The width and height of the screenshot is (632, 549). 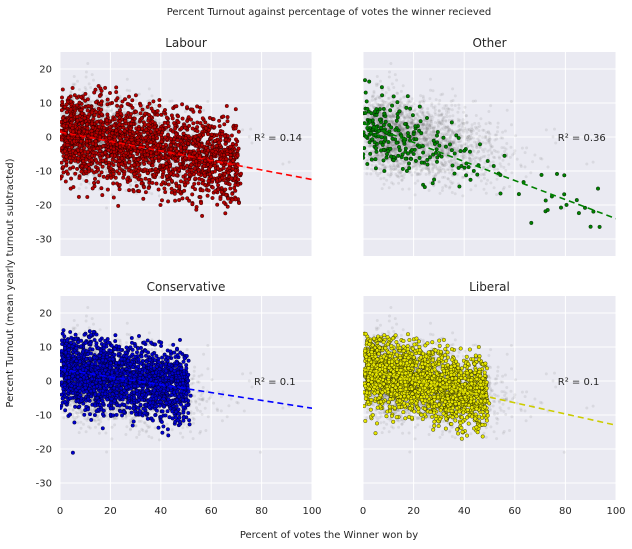 I want to click on y-tick-label: -30, so click(x=44, y=240).